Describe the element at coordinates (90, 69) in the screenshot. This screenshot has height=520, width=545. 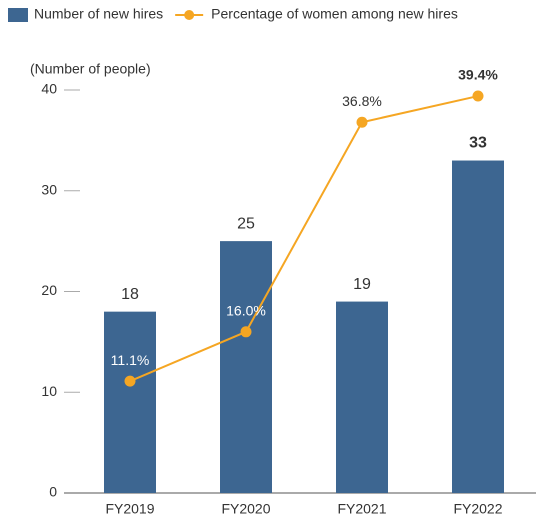
I see `y-axis-label: (Number of people)` at that location.